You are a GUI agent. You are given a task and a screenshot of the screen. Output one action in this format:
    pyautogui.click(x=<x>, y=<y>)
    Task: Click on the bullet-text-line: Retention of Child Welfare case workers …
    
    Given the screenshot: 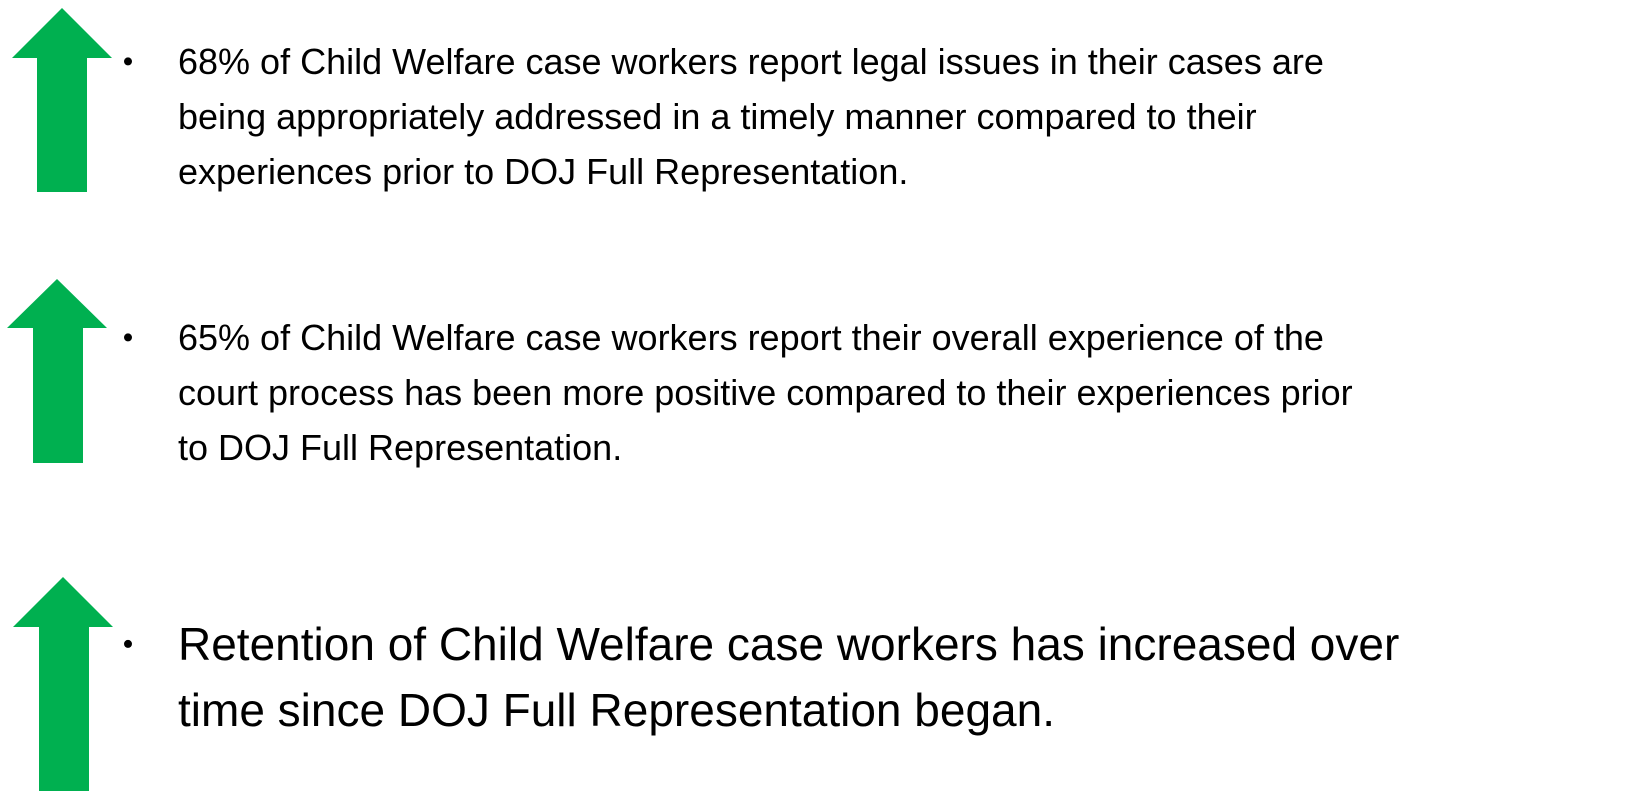 What is the action you would take?
    pyautogui.click(x=788, y=644)
    